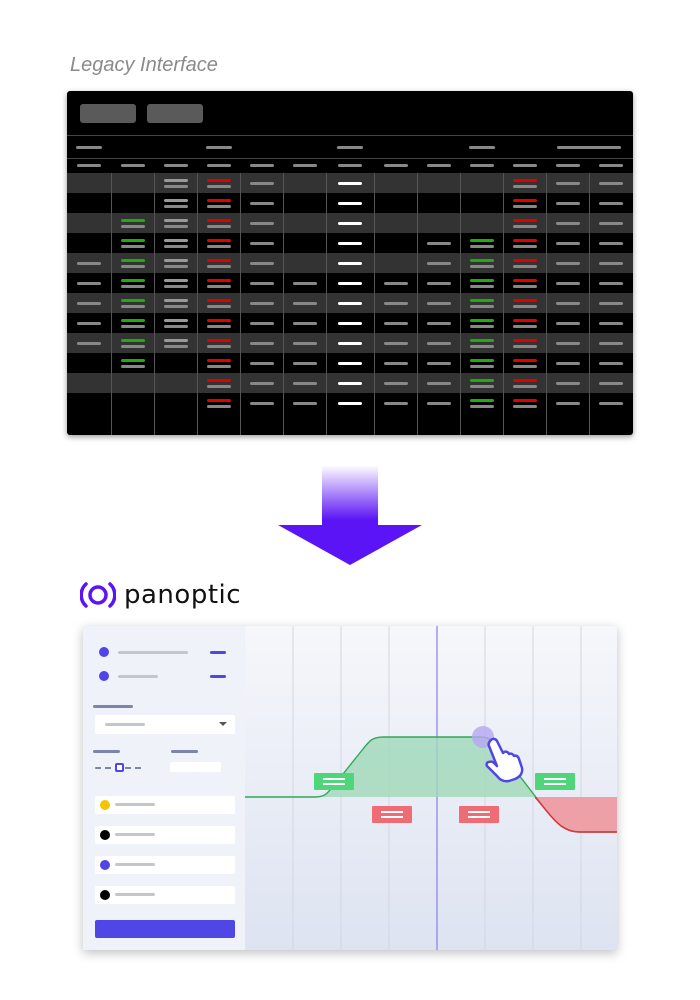 This screenshot has width=700, height=1000. What do you see at coordinates (195, 767) in the screenshot?
I see `value-input` at bounding box center [195, 767].